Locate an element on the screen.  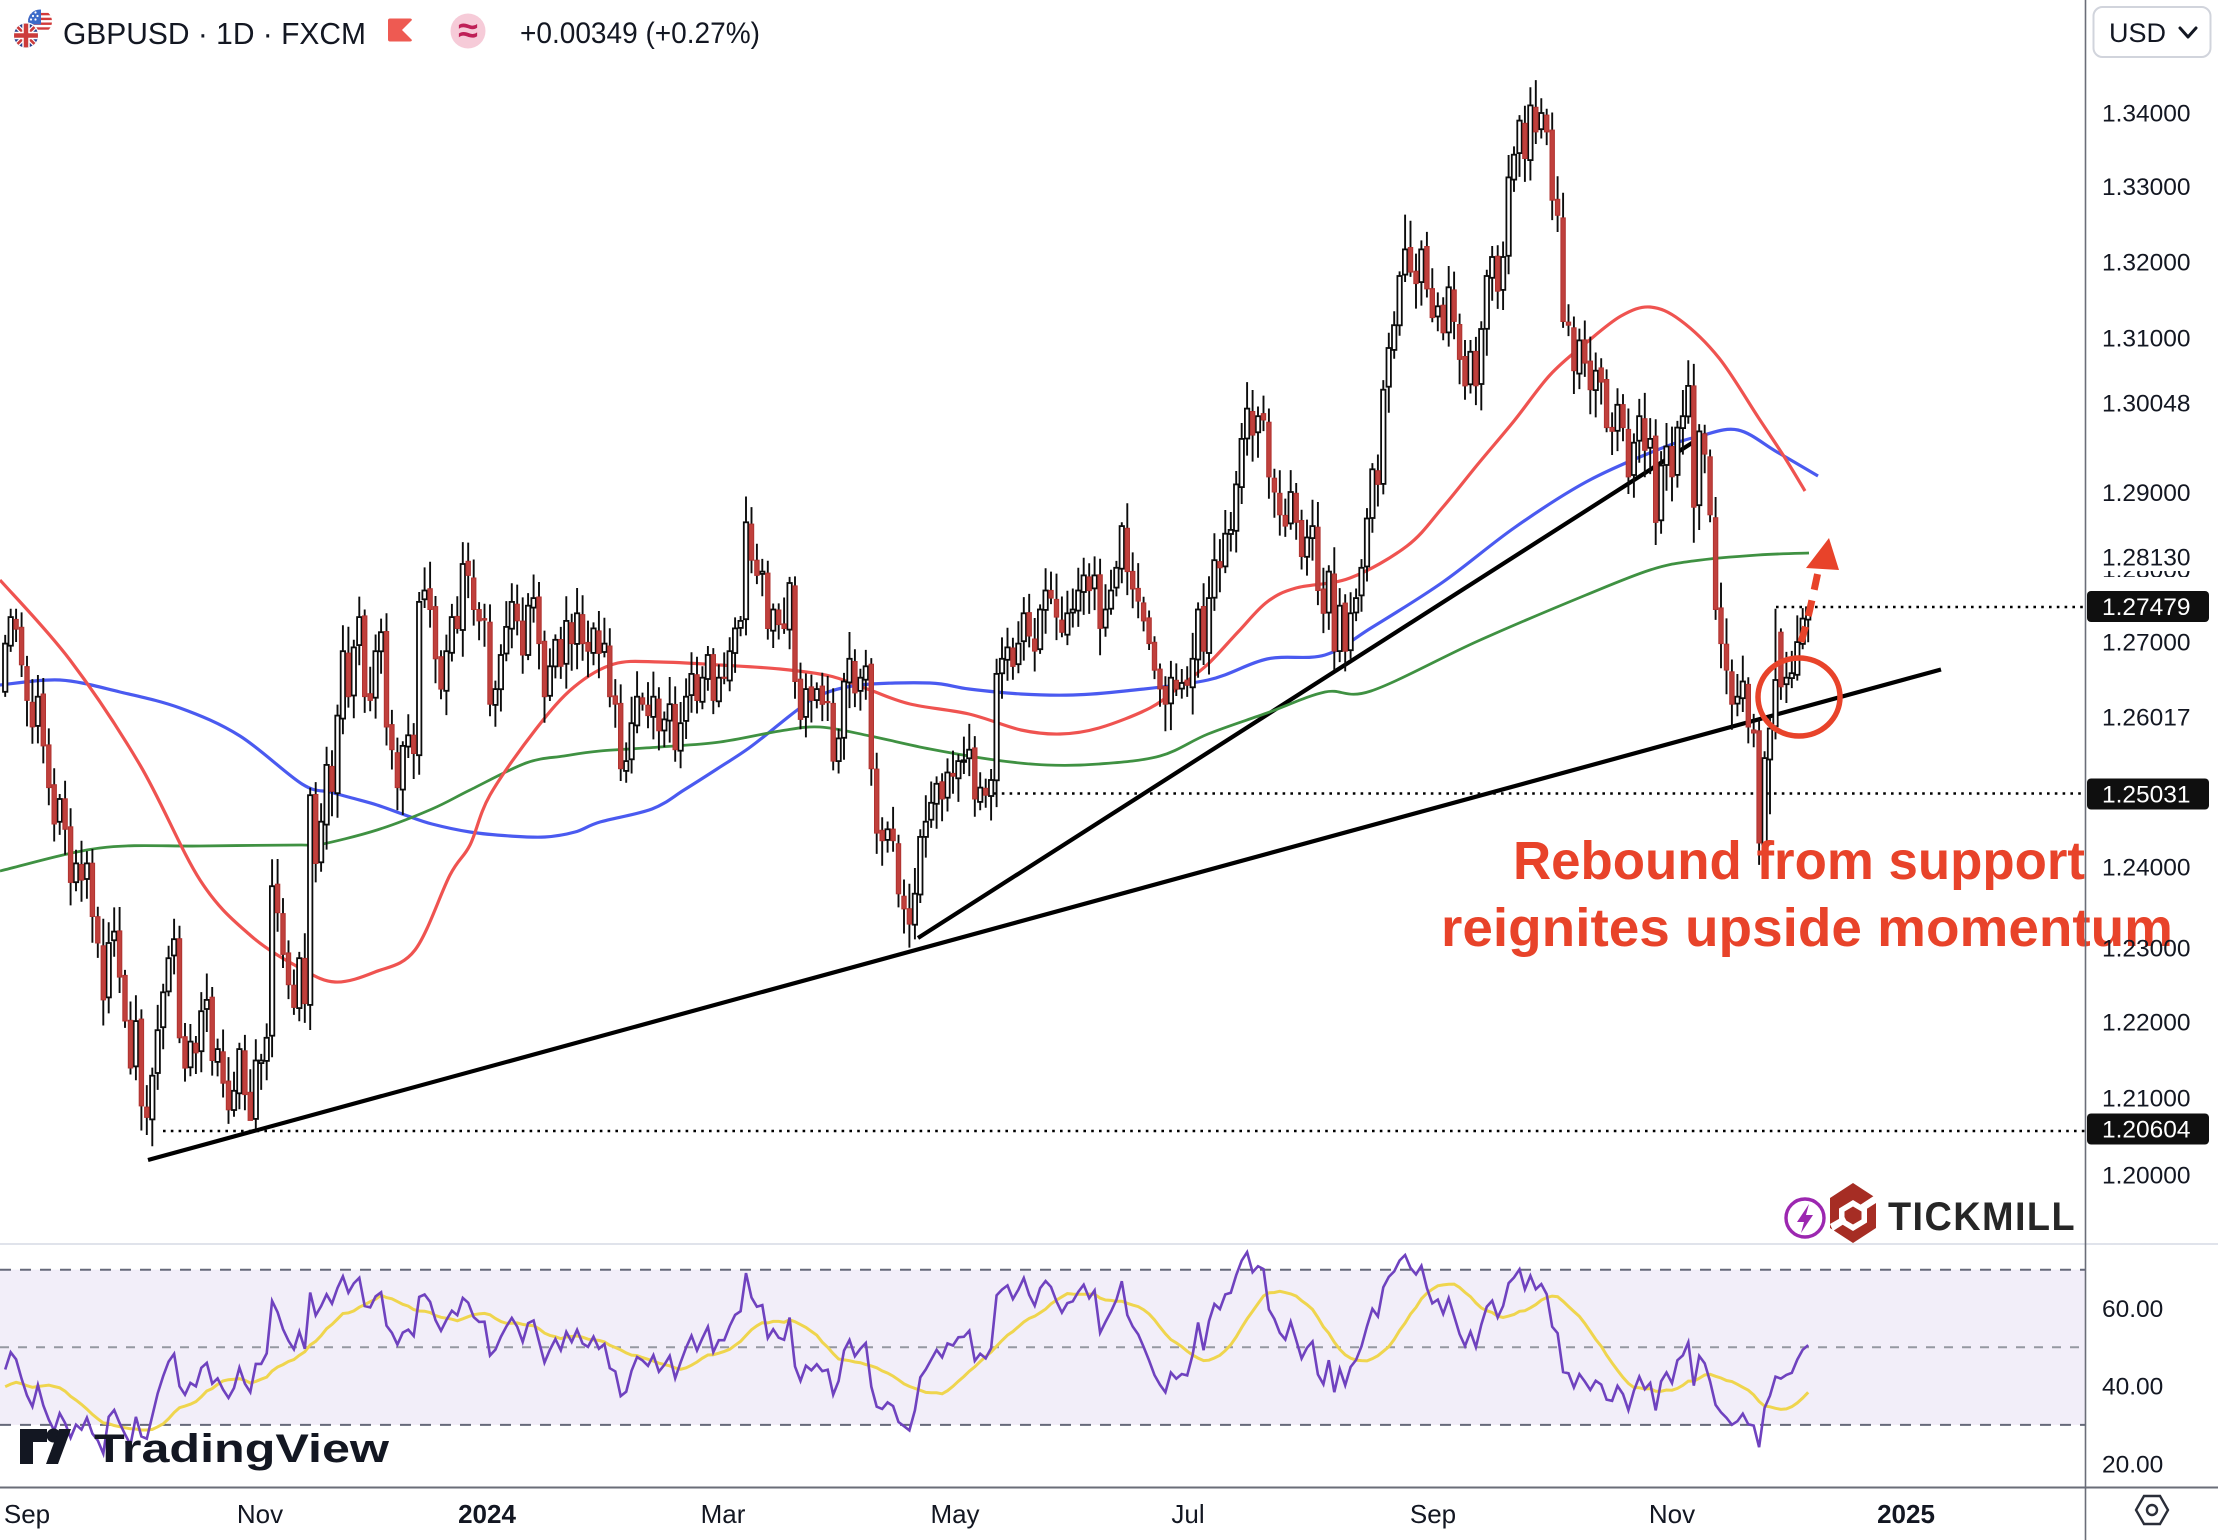
svg-text: USD is located at coordinates (2137, 33).